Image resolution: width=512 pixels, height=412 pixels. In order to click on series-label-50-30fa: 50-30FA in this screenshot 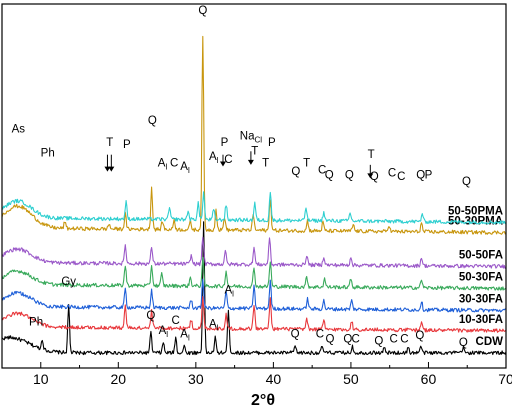, I will do `click(481, 277)`.